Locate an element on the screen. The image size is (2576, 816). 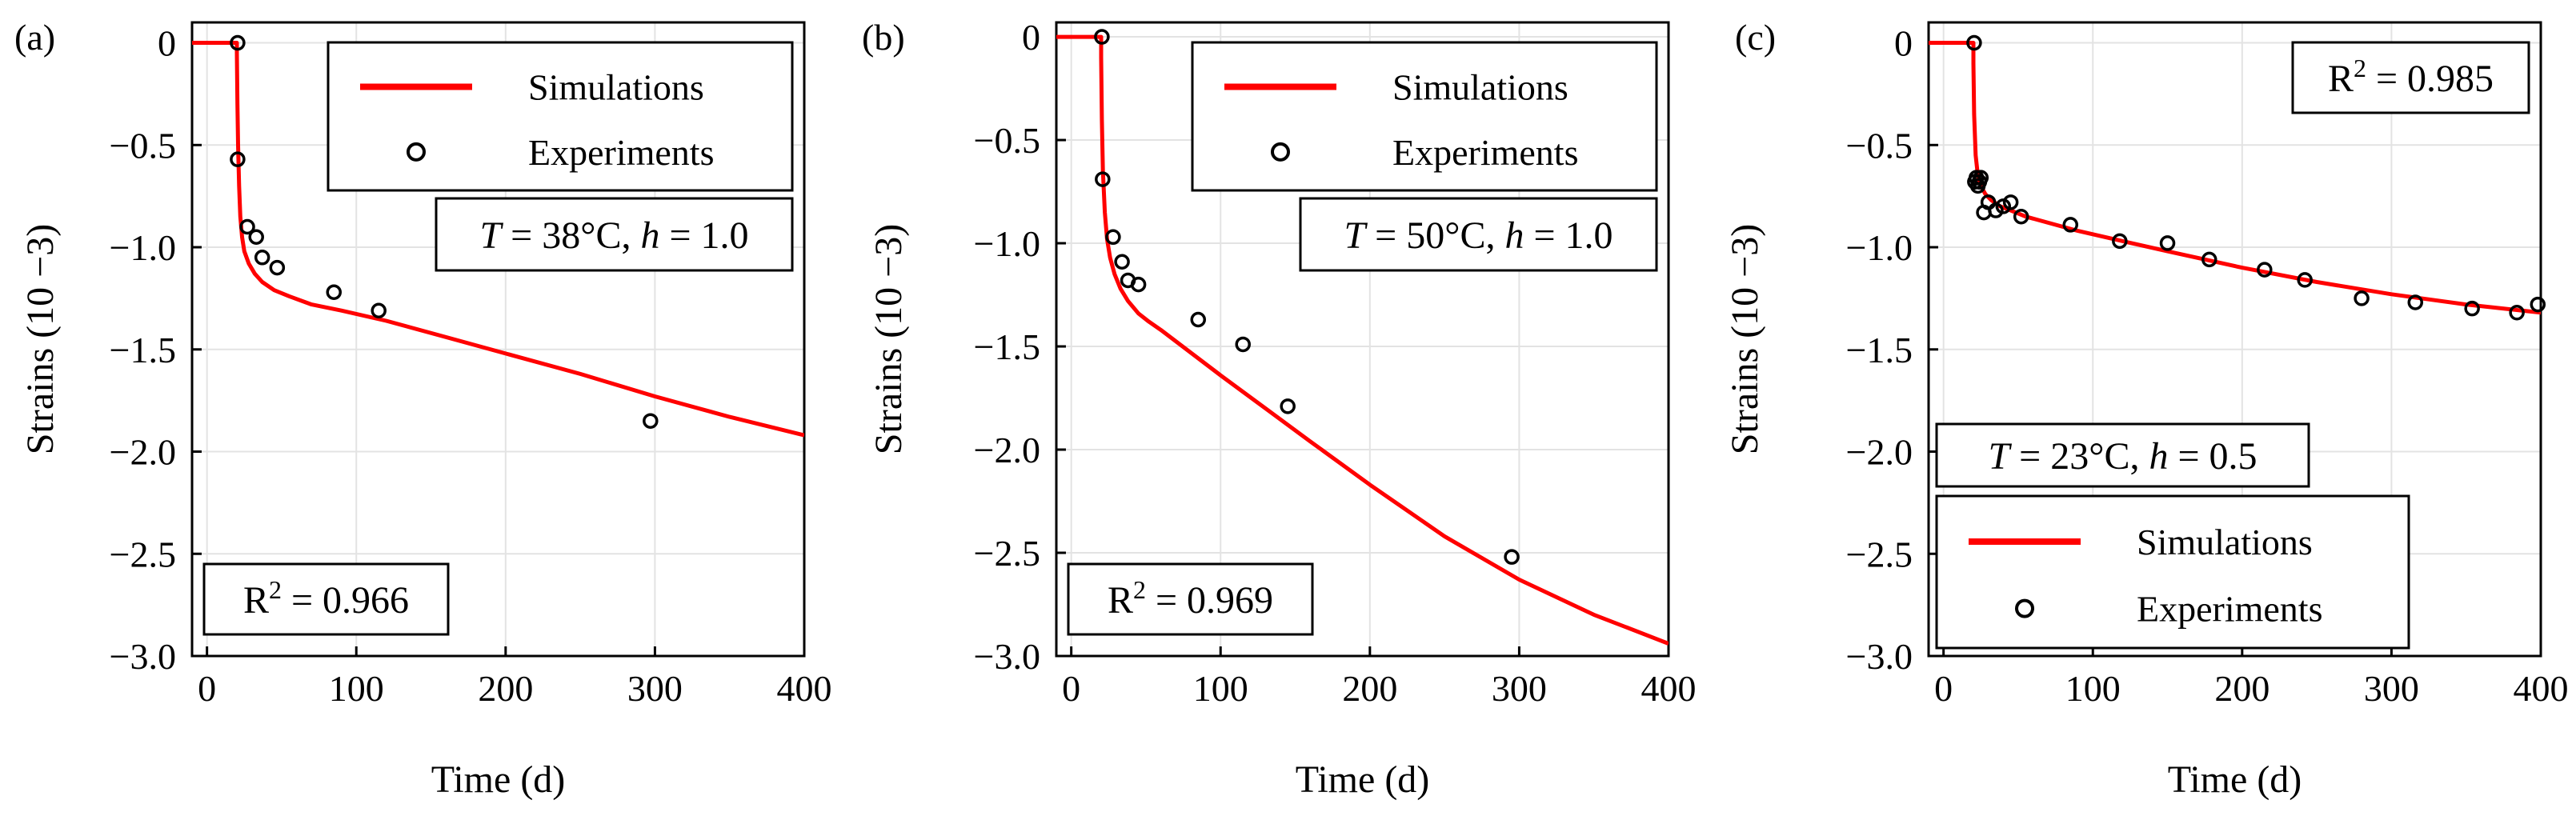
legend-marker-swatch is located at coordinates (2024, 608).